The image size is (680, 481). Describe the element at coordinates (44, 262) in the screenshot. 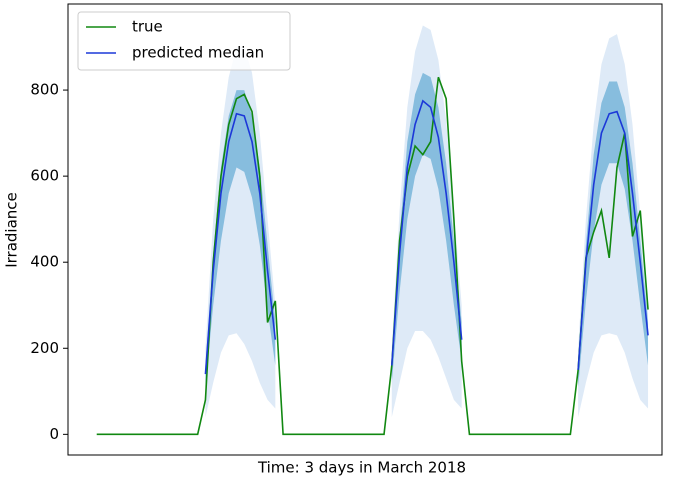

I see `y-tick-label: 400` at that location.